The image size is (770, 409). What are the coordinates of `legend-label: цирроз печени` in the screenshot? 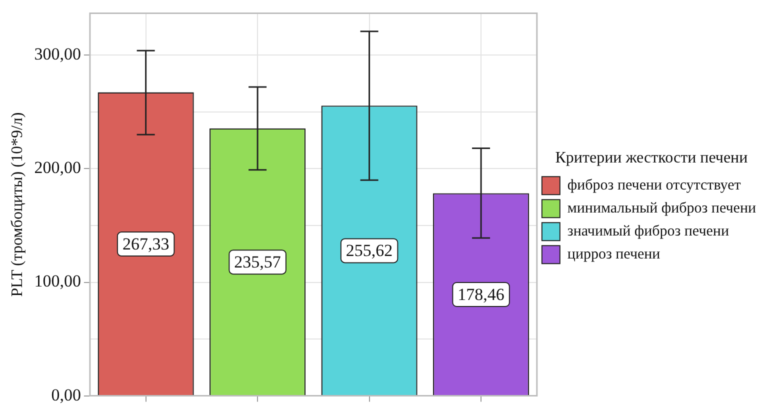 It's located at (613, 254).